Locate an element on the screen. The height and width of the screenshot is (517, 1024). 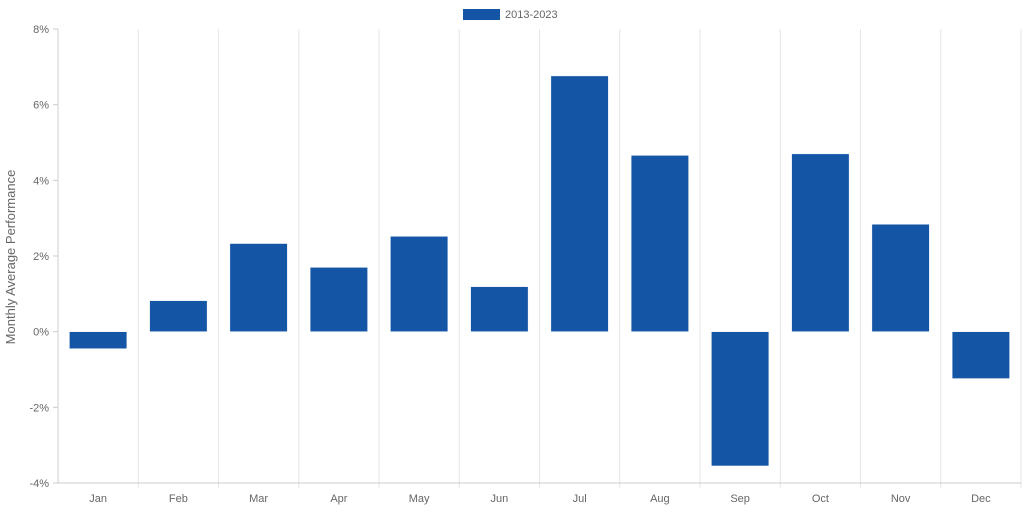
x-tick-label: Jul is located at coordinates (580, 499).